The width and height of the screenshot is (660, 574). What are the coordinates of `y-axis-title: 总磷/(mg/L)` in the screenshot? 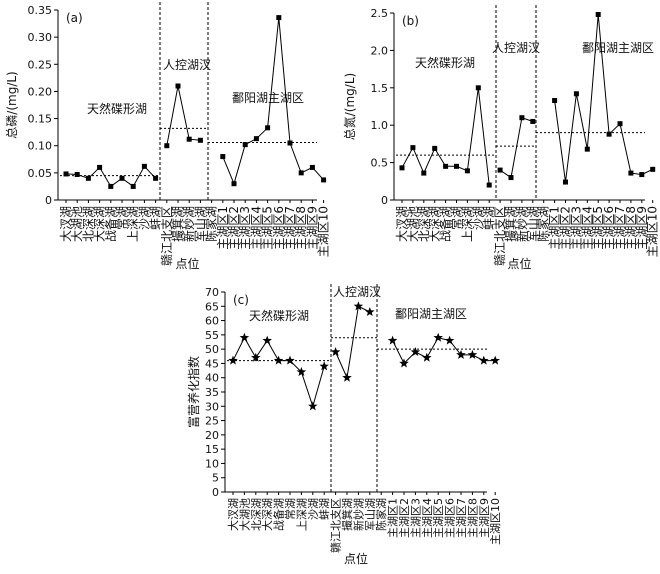 It's located at (11, 104).